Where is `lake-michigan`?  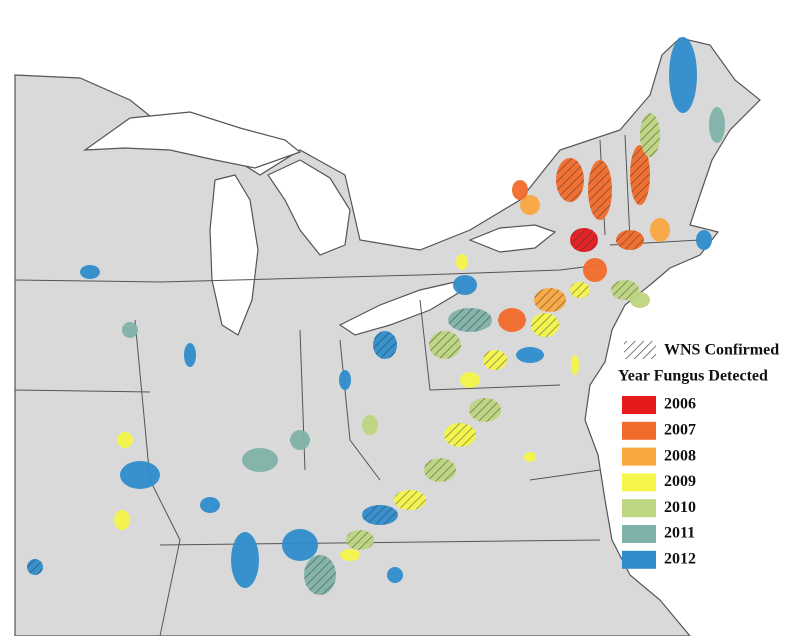
lake-michigan is located at coordinates (234, 255).